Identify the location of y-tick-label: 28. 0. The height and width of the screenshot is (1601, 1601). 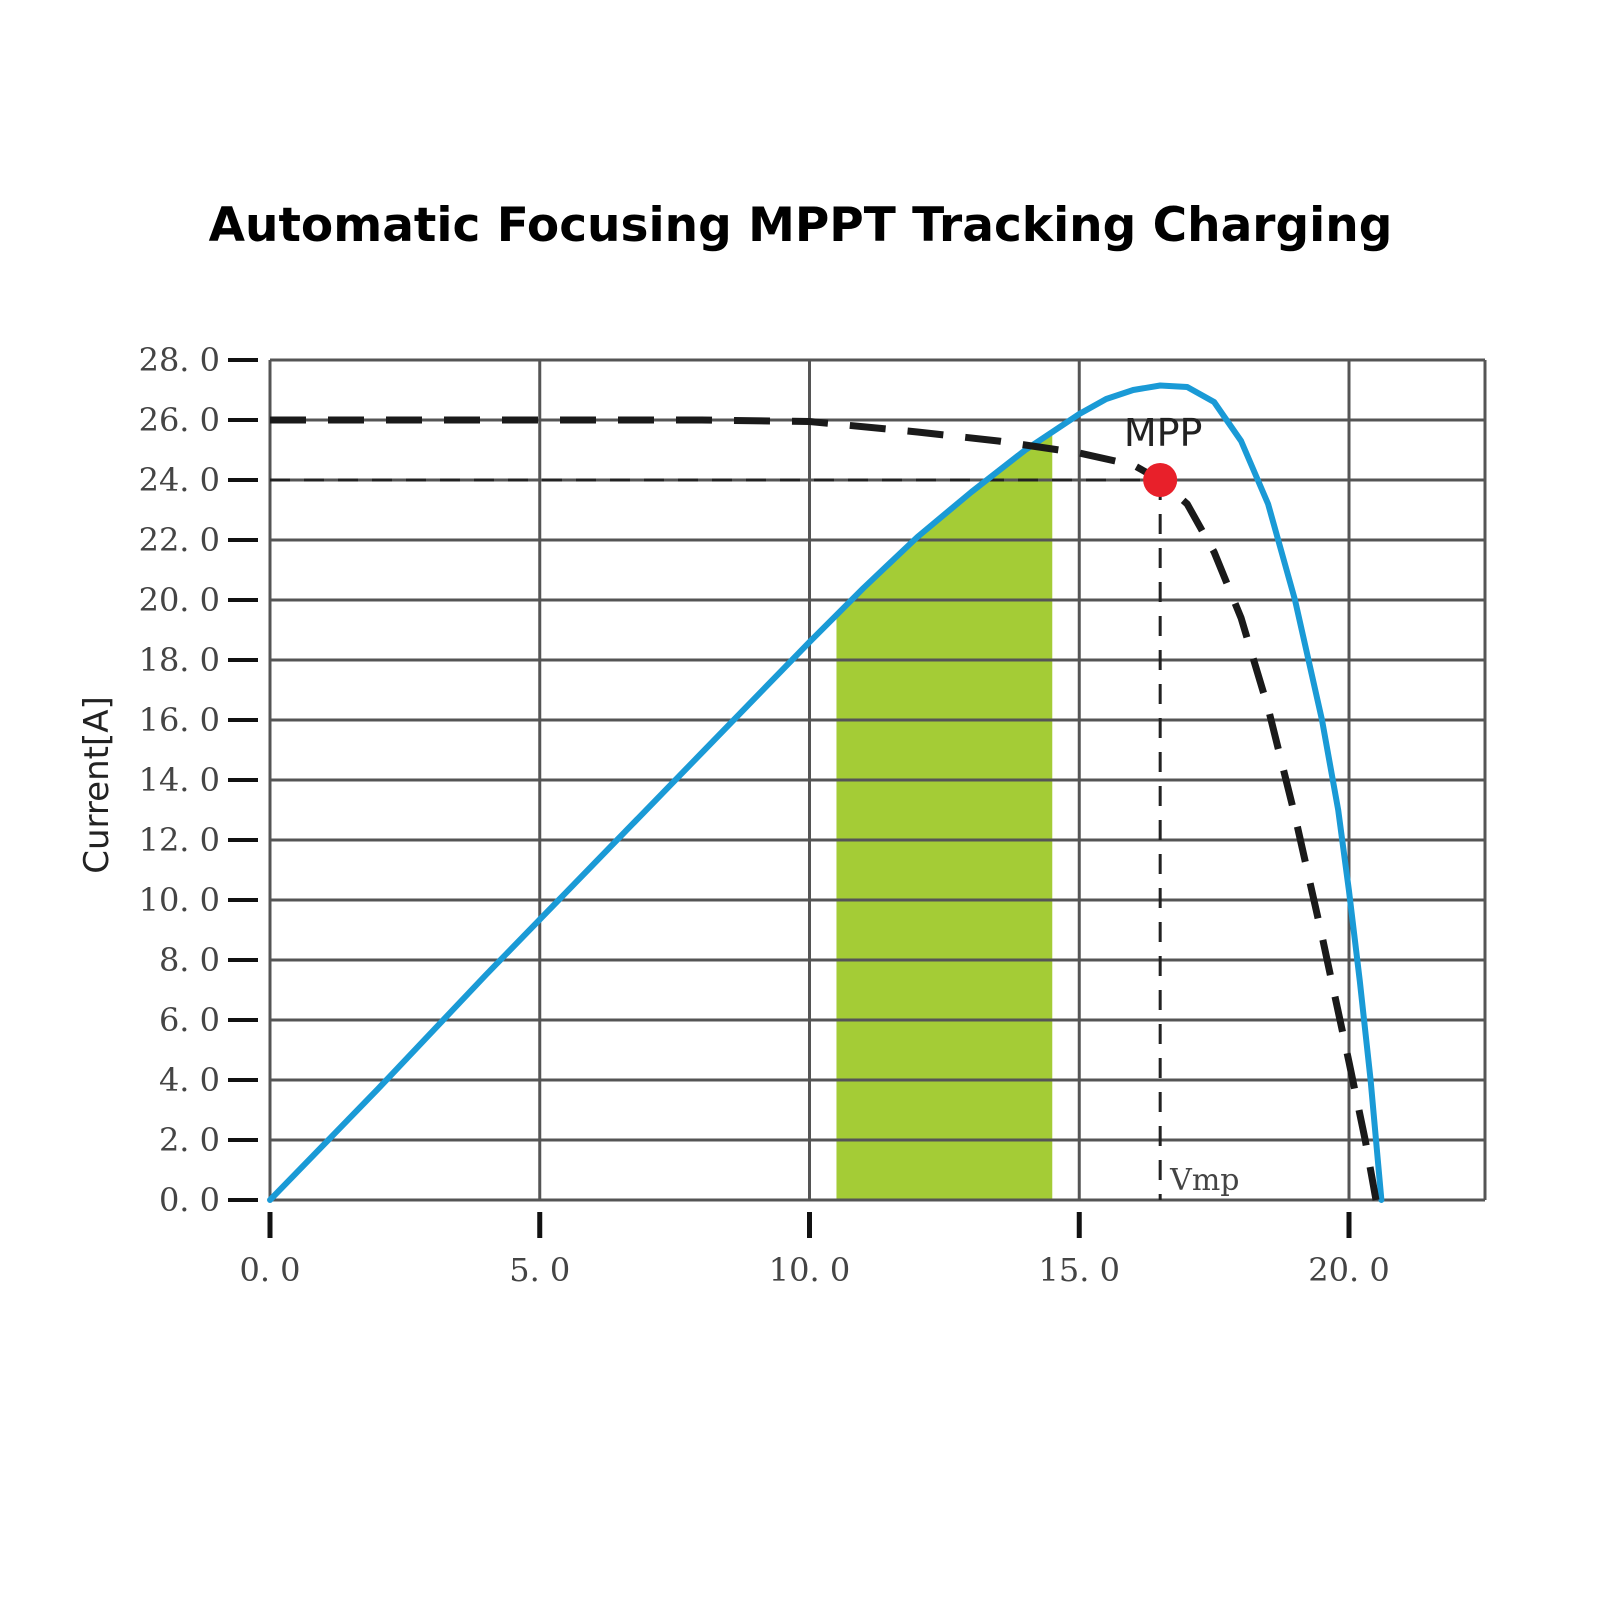
(179, 360).